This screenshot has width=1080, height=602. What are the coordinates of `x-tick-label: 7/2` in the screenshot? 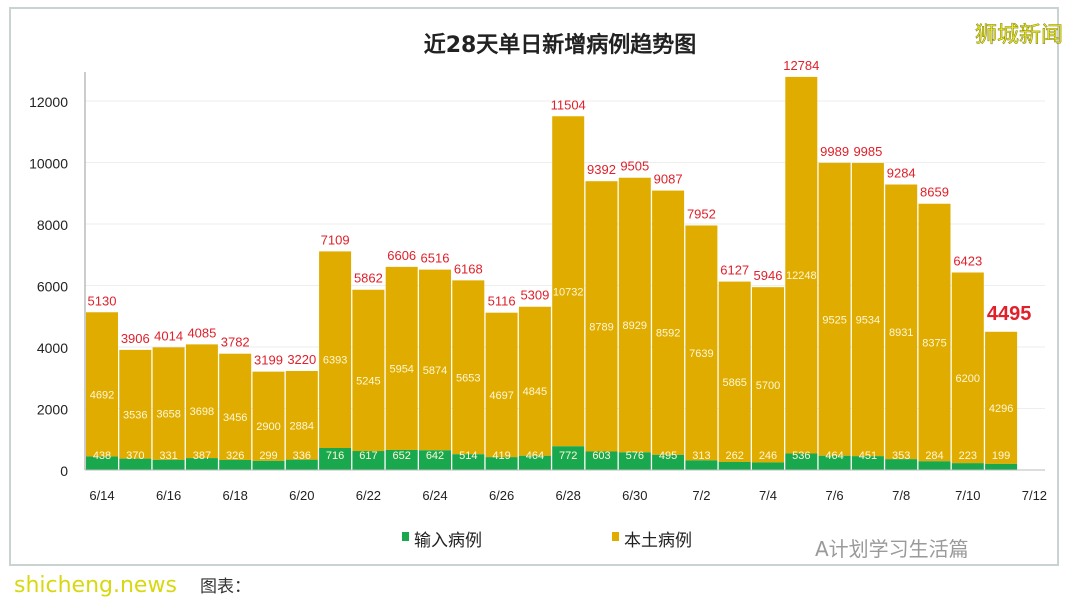 It's located at (701, 495).